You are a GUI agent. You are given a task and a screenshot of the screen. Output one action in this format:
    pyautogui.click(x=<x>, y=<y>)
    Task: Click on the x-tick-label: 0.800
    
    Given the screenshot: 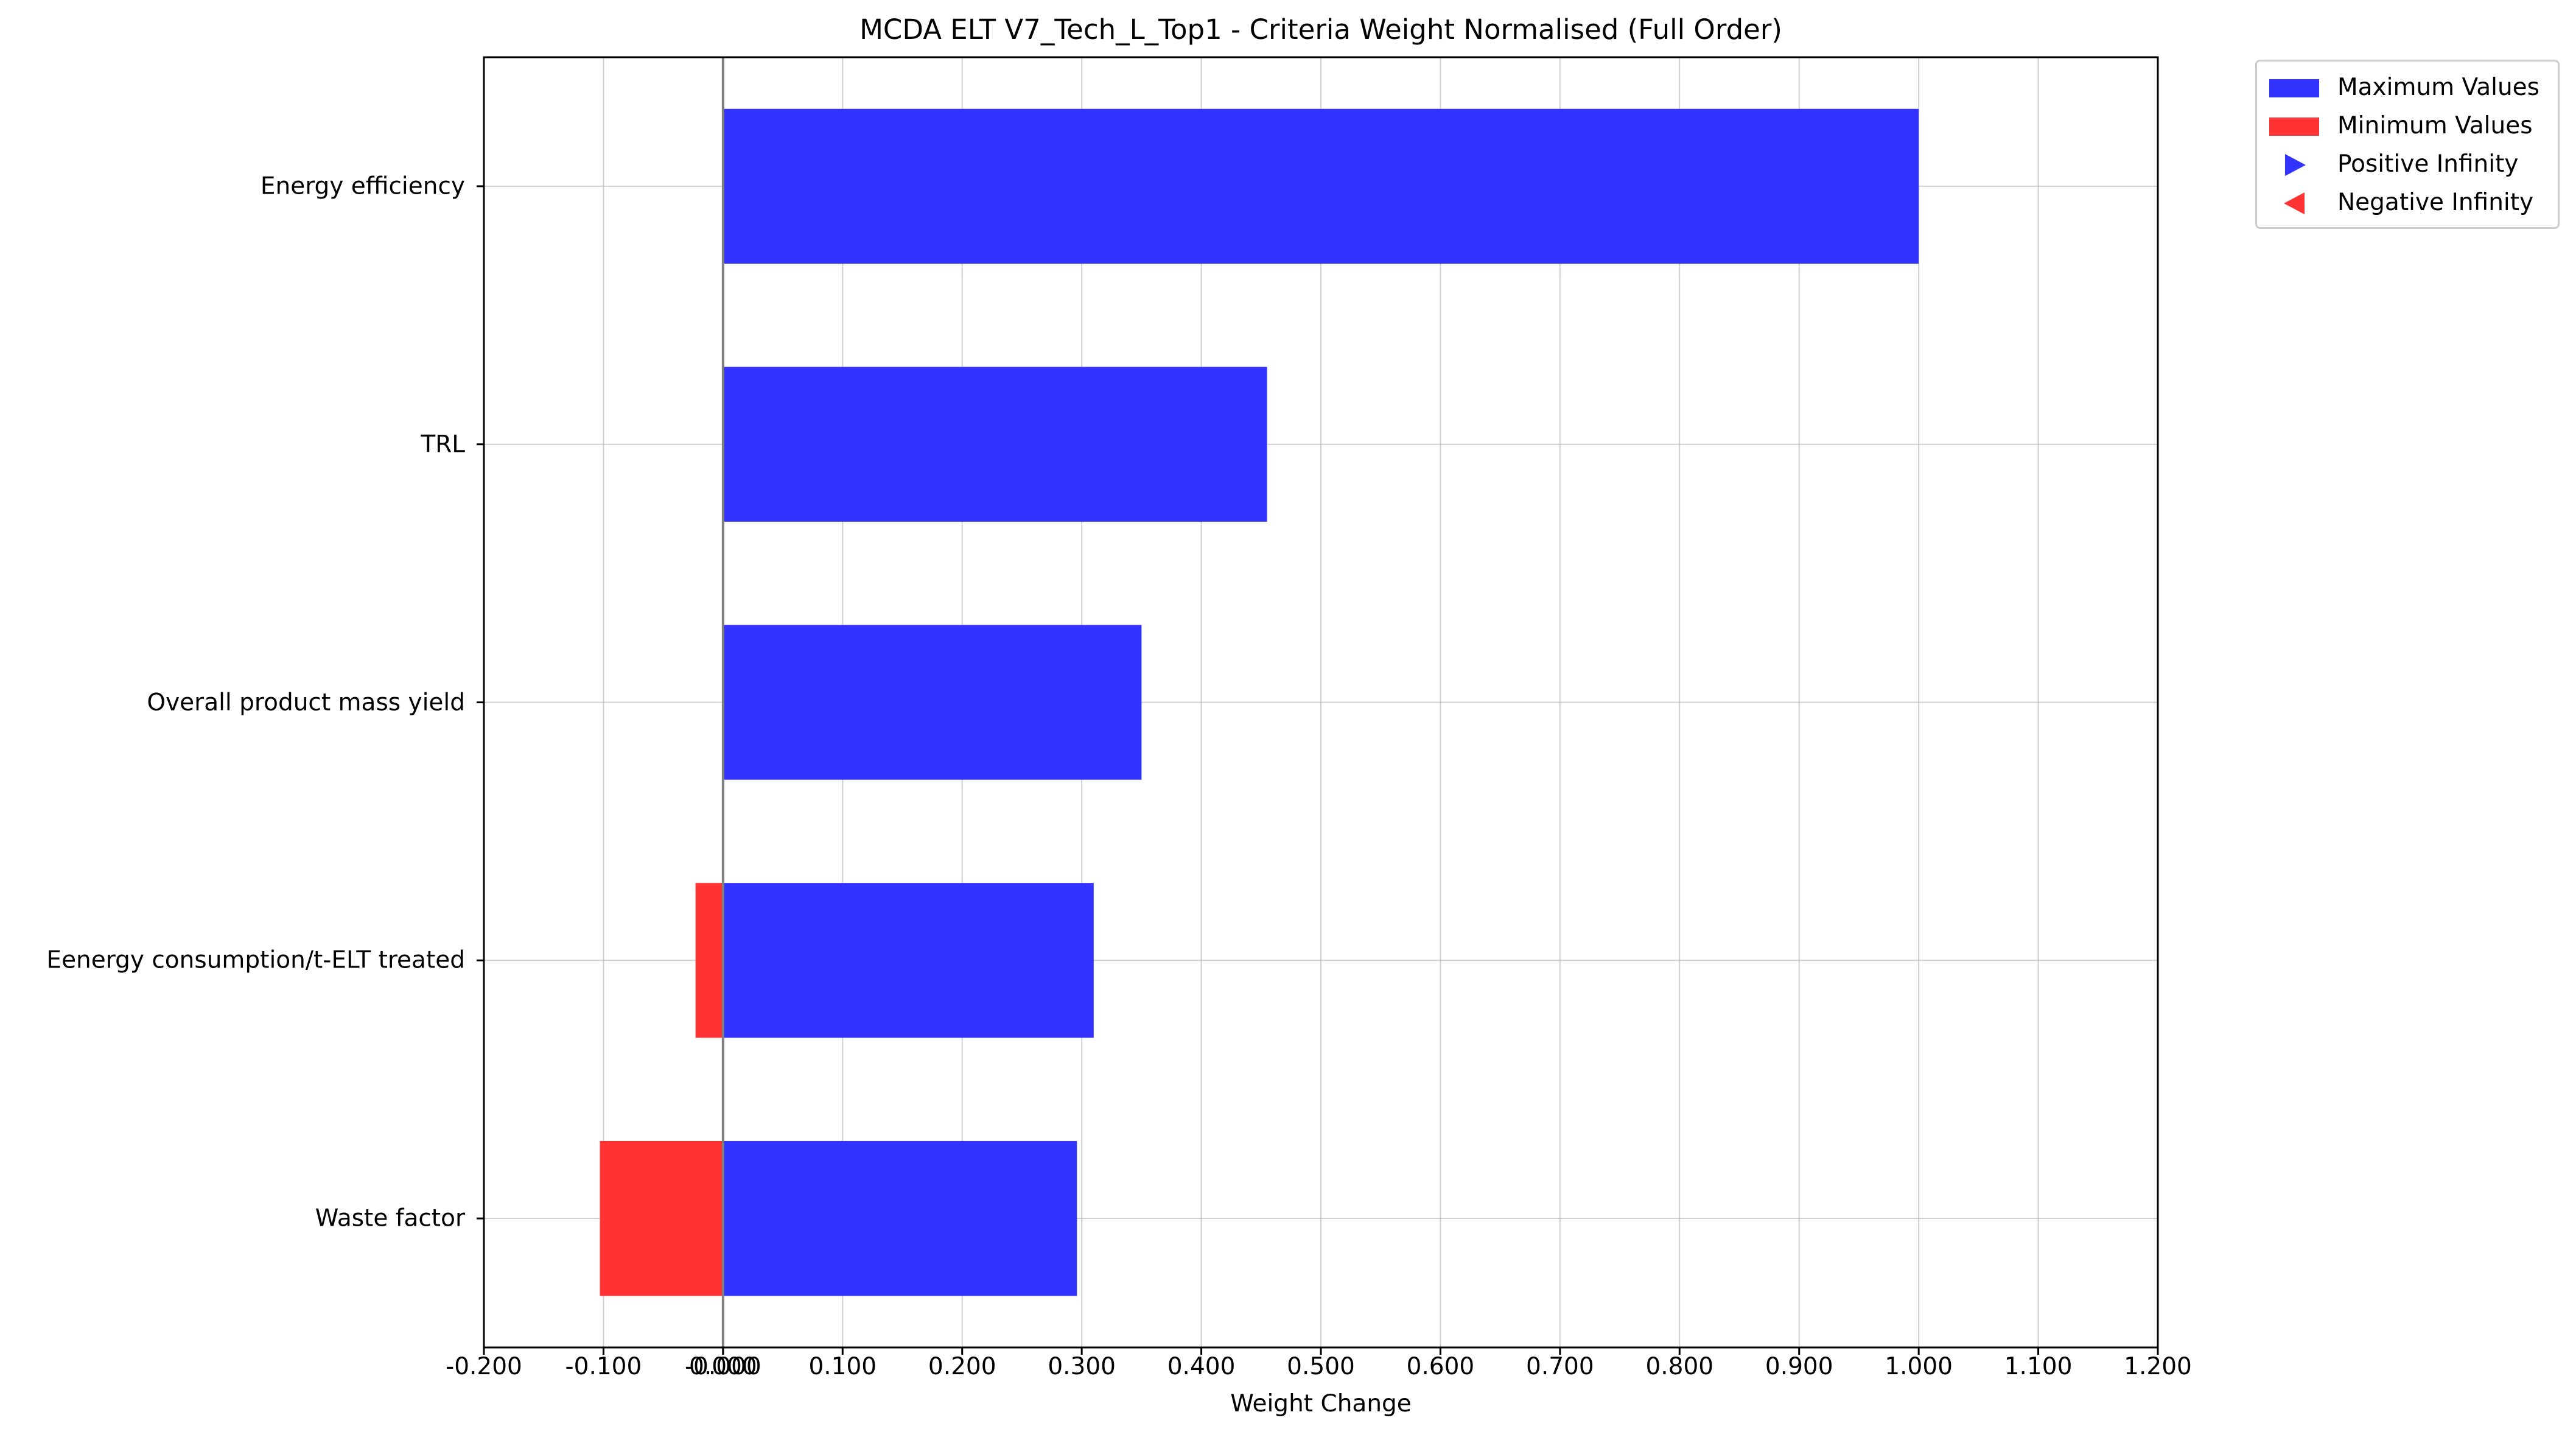 What is the action you would take?
    pyautogui.click(x=1679, y=1367)
    